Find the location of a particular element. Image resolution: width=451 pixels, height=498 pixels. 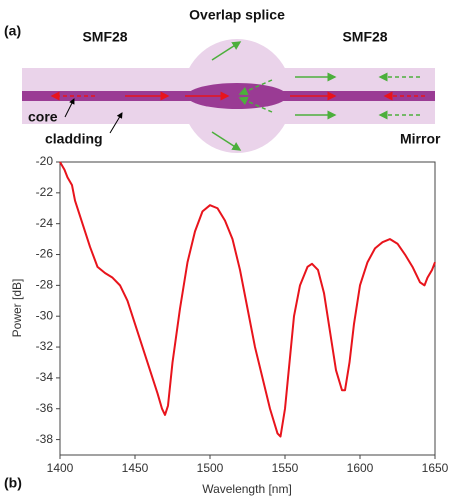

x-tick-label: 1500 is located at coordinates (210, 468).